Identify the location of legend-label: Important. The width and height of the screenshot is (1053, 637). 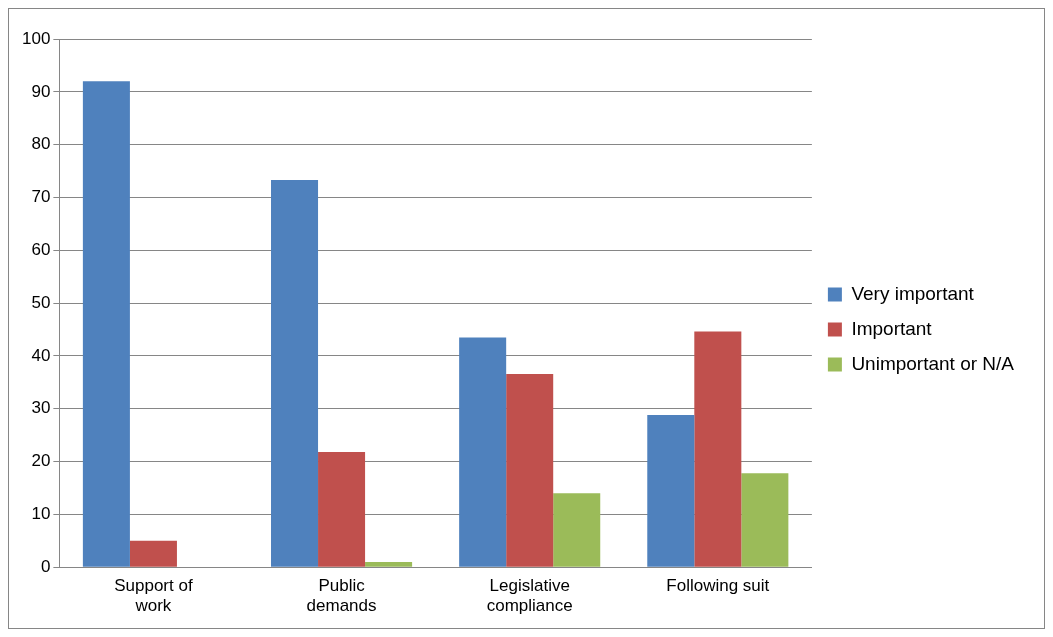
(892, 328).